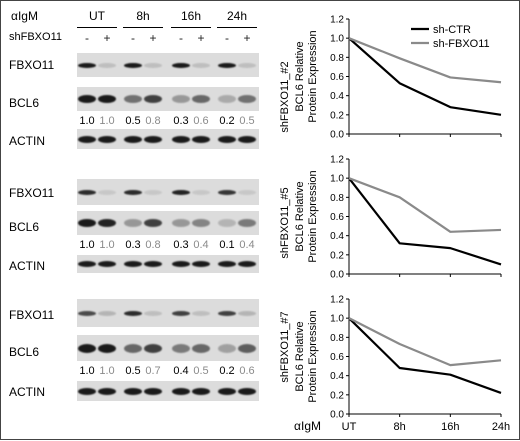  I want to click on y-tick-label: 0.6, so click(337, 357).